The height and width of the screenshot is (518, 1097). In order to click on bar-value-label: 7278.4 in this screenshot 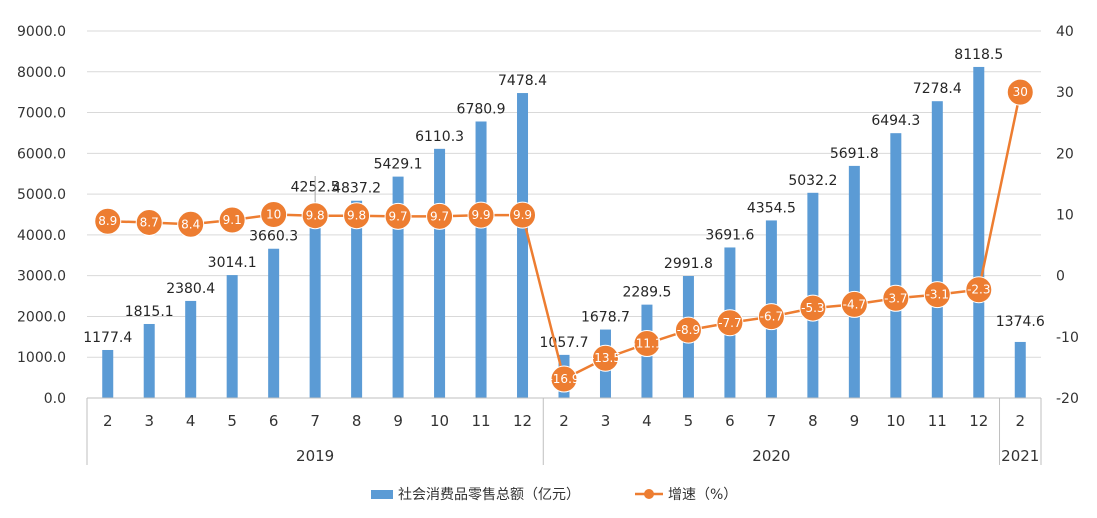, I will do `click(937, 89)`.